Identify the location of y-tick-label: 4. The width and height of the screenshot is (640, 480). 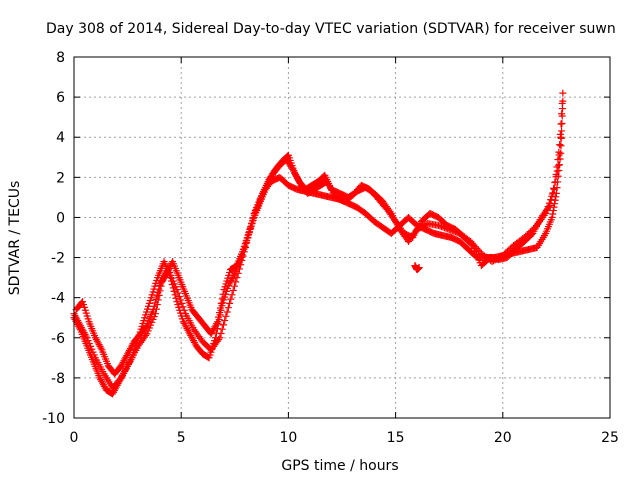
(60, 138).